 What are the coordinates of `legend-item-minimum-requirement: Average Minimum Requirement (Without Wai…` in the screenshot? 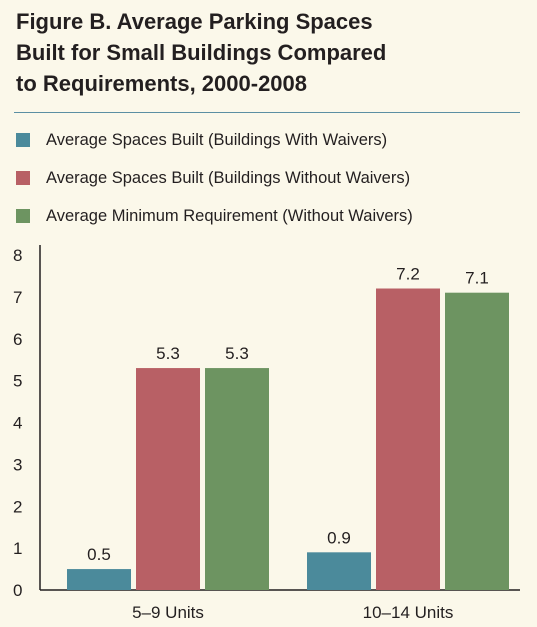 It's located at (214, 216).